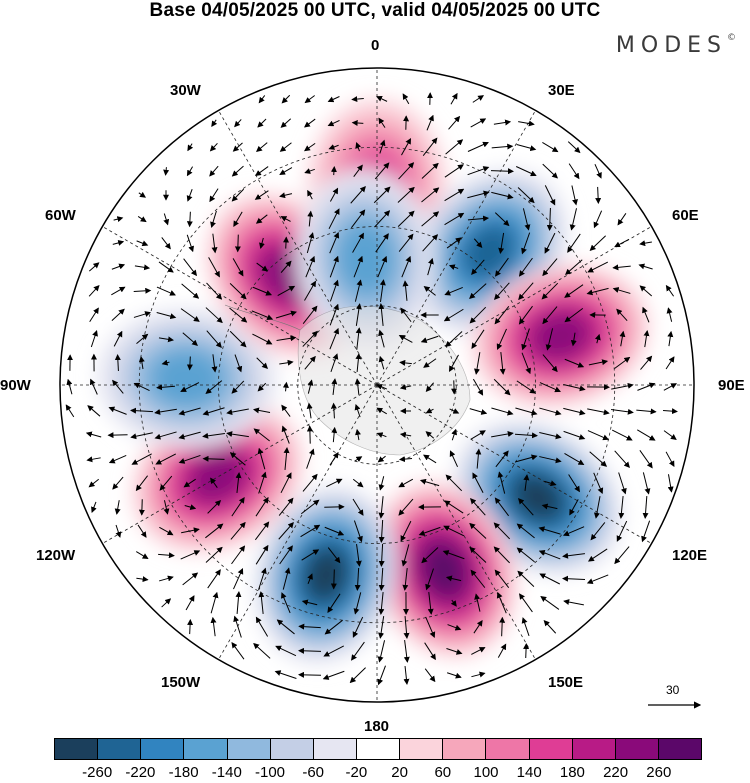  Describe the element at coordinates (566, 682) in the screenshot. I see `lon-label-150e: 150E` at that location.